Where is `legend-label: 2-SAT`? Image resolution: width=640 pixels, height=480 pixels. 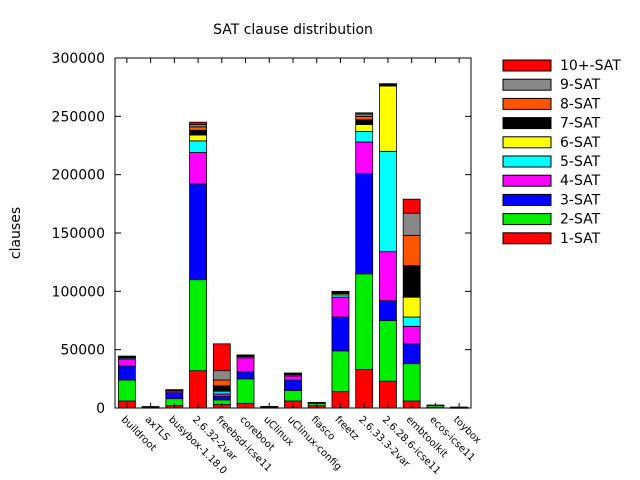
legend-label: 2-SAT is located at coordinates (580, 220).